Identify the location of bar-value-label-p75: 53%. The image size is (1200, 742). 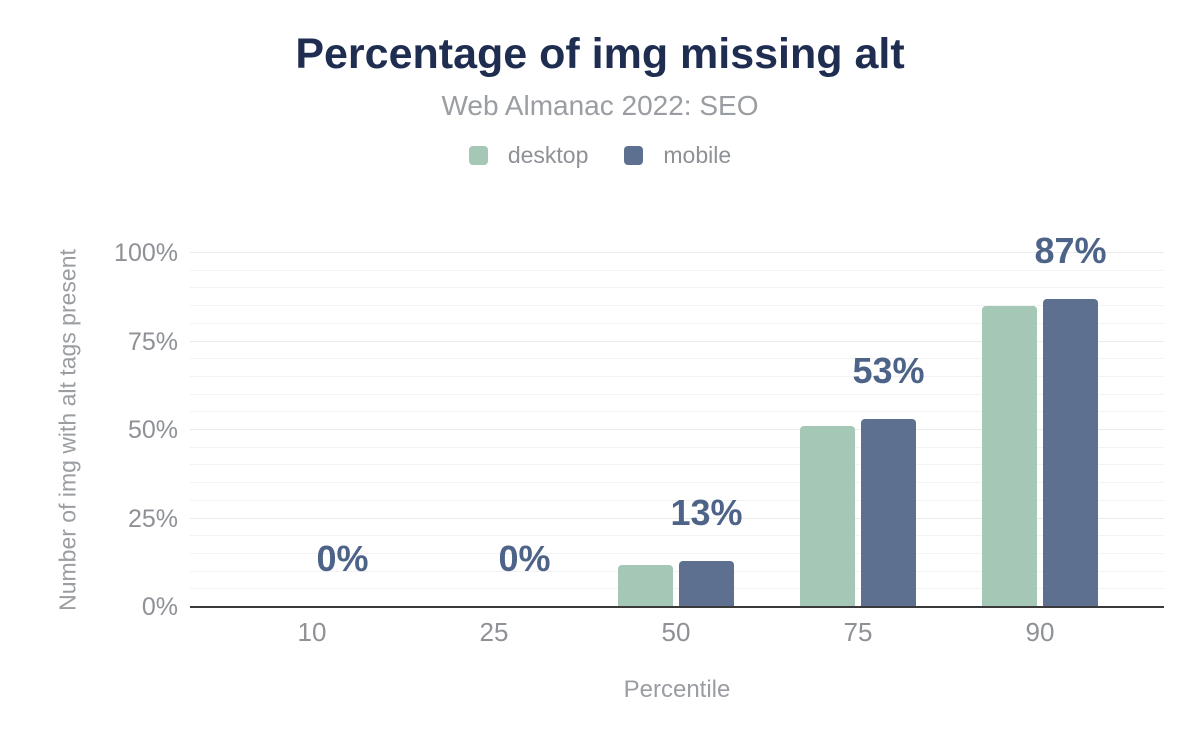
(888, 371).